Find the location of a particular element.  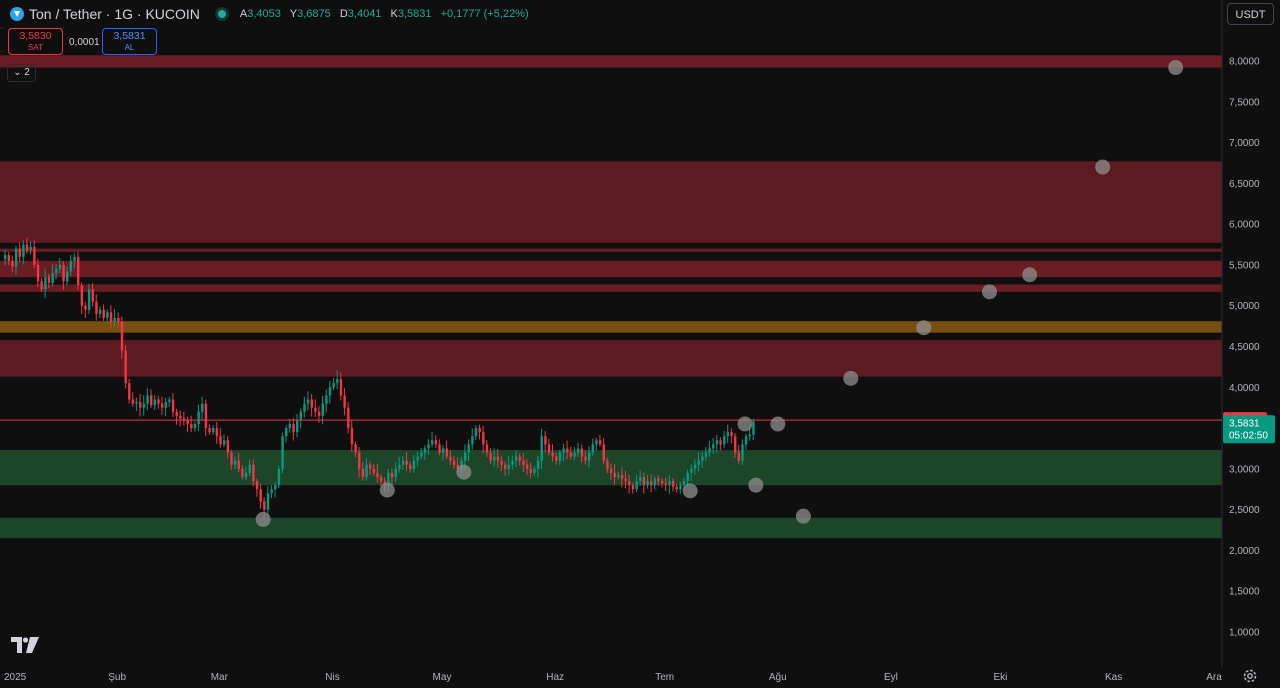

sell-button: 3,5830 SAT is located at coordinates (35, 41).